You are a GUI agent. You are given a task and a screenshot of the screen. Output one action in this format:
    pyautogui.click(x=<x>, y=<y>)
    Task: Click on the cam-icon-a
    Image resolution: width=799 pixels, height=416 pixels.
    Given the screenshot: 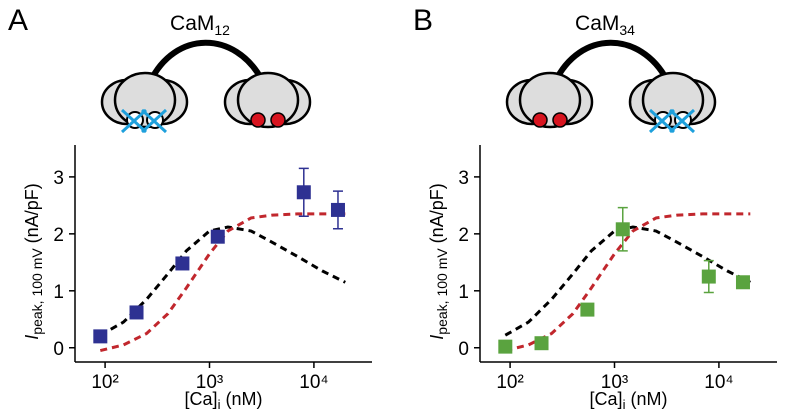 What is the action you would take?
    pyautogui.click(x=206, y=86)
    